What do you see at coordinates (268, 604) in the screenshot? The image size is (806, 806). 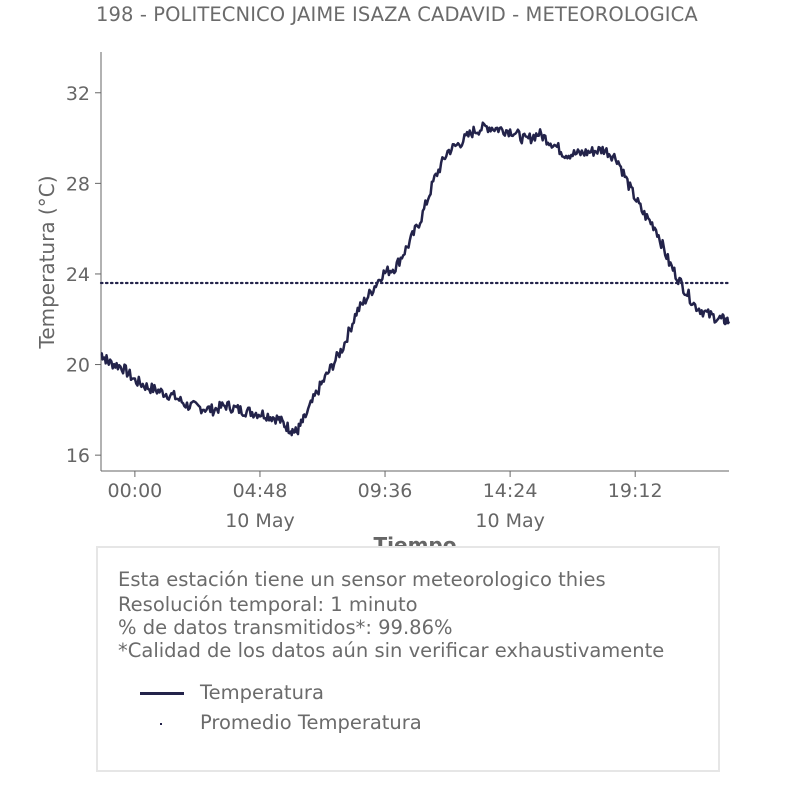 I see `info-resolution-text: Resolución temporal: 1 minuto` at bounding box center [268, 604].